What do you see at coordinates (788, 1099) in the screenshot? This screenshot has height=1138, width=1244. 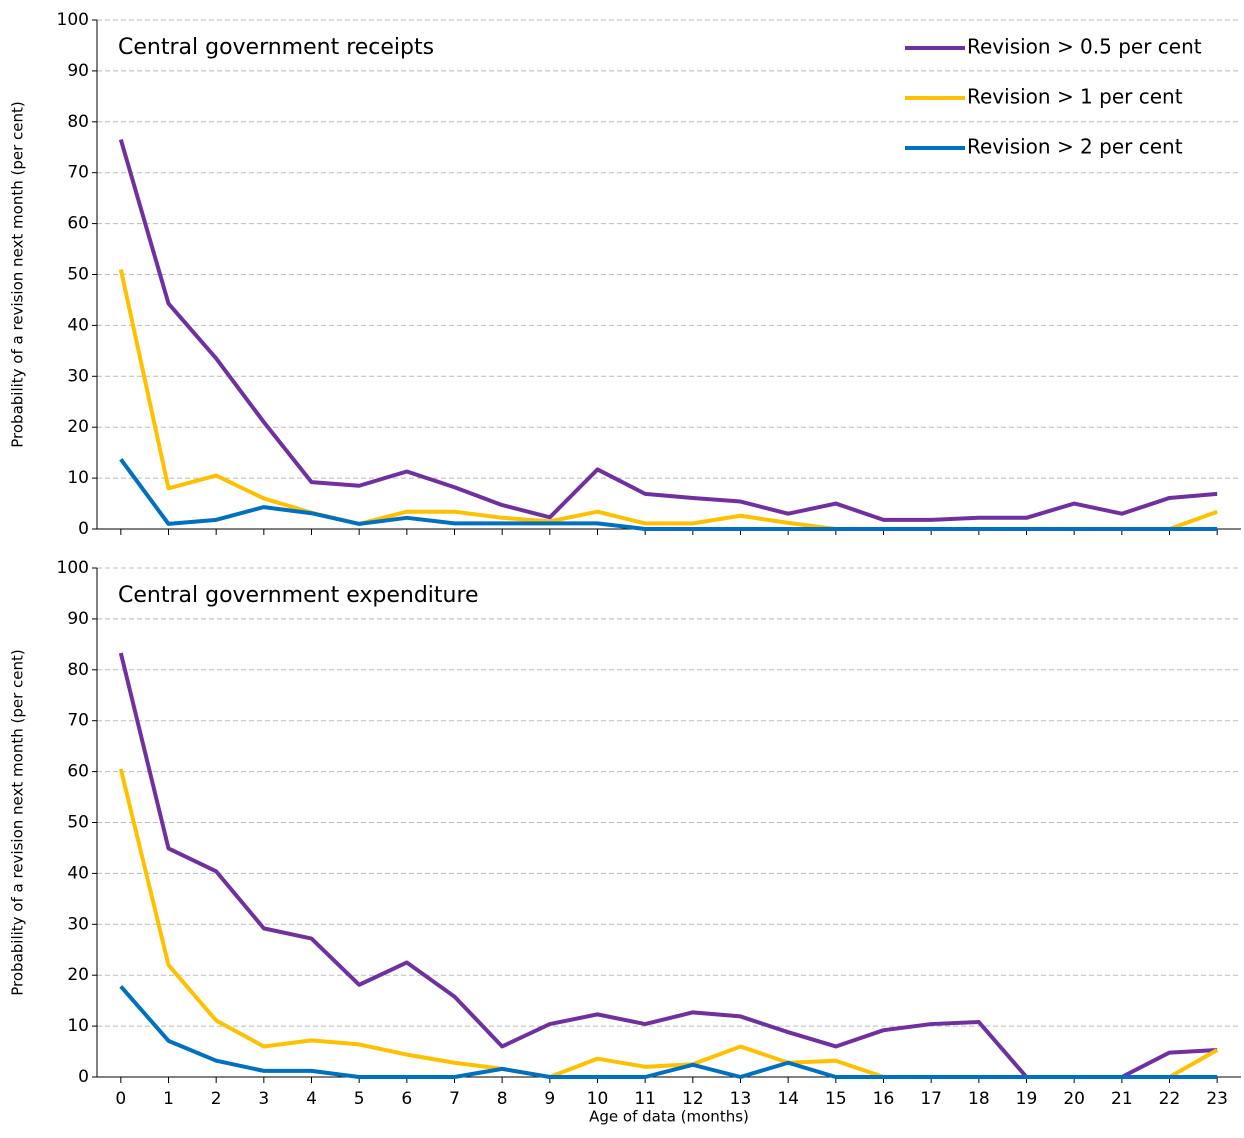 I see `x-tick-label: 14` at bounding box center [788, 1099].